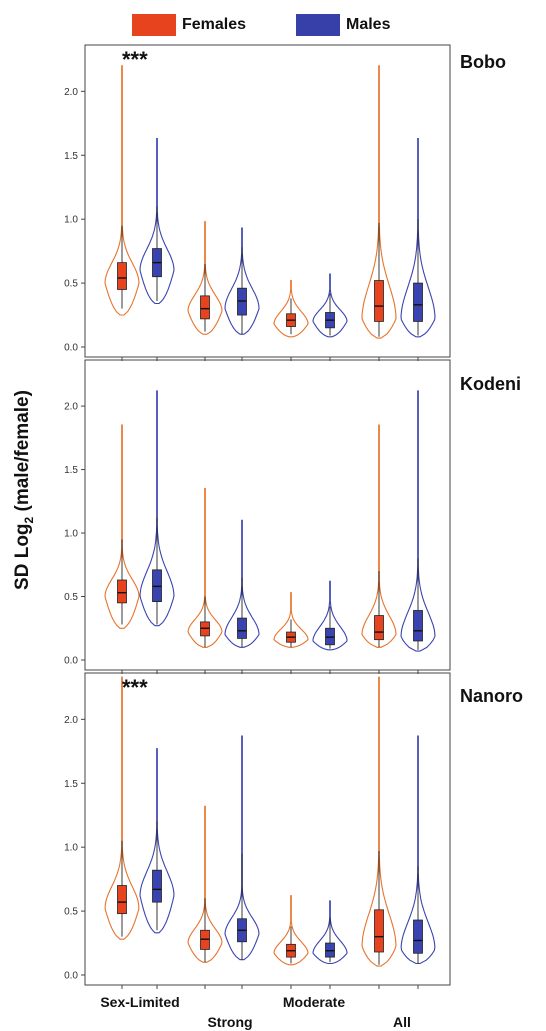 This screenshot has height=1031, width=546. I want to click on legend-item-males: Males, so click(343, 25).